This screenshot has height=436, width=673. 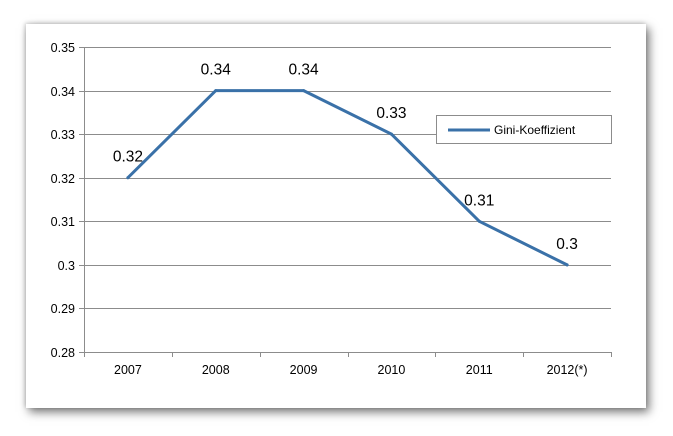 I want to click on data-label: 0.3, so click(x=567, y=244).